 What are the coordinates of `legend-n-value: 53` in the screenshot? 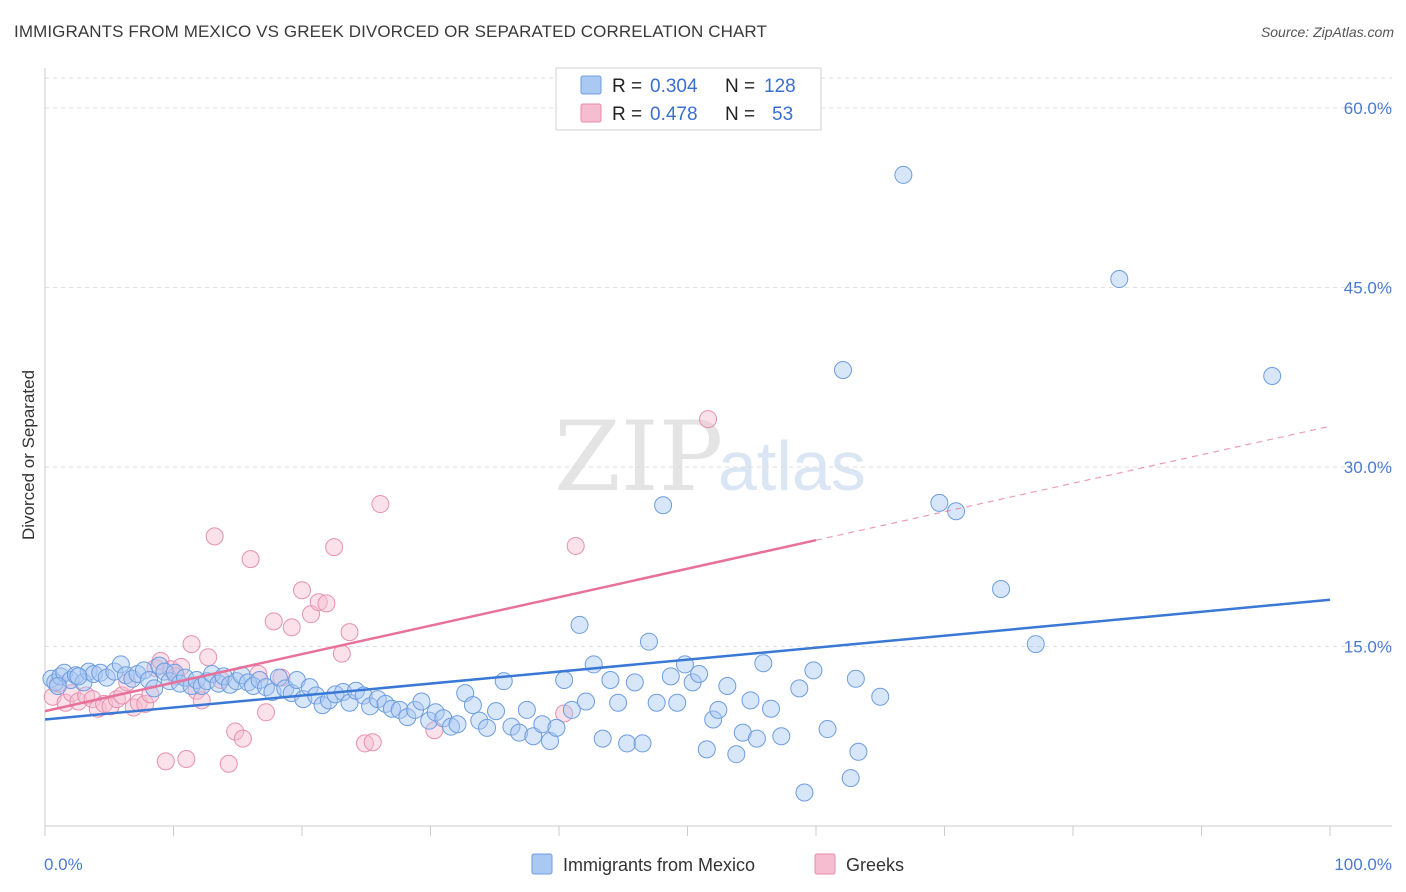 It's located at (782, 114).